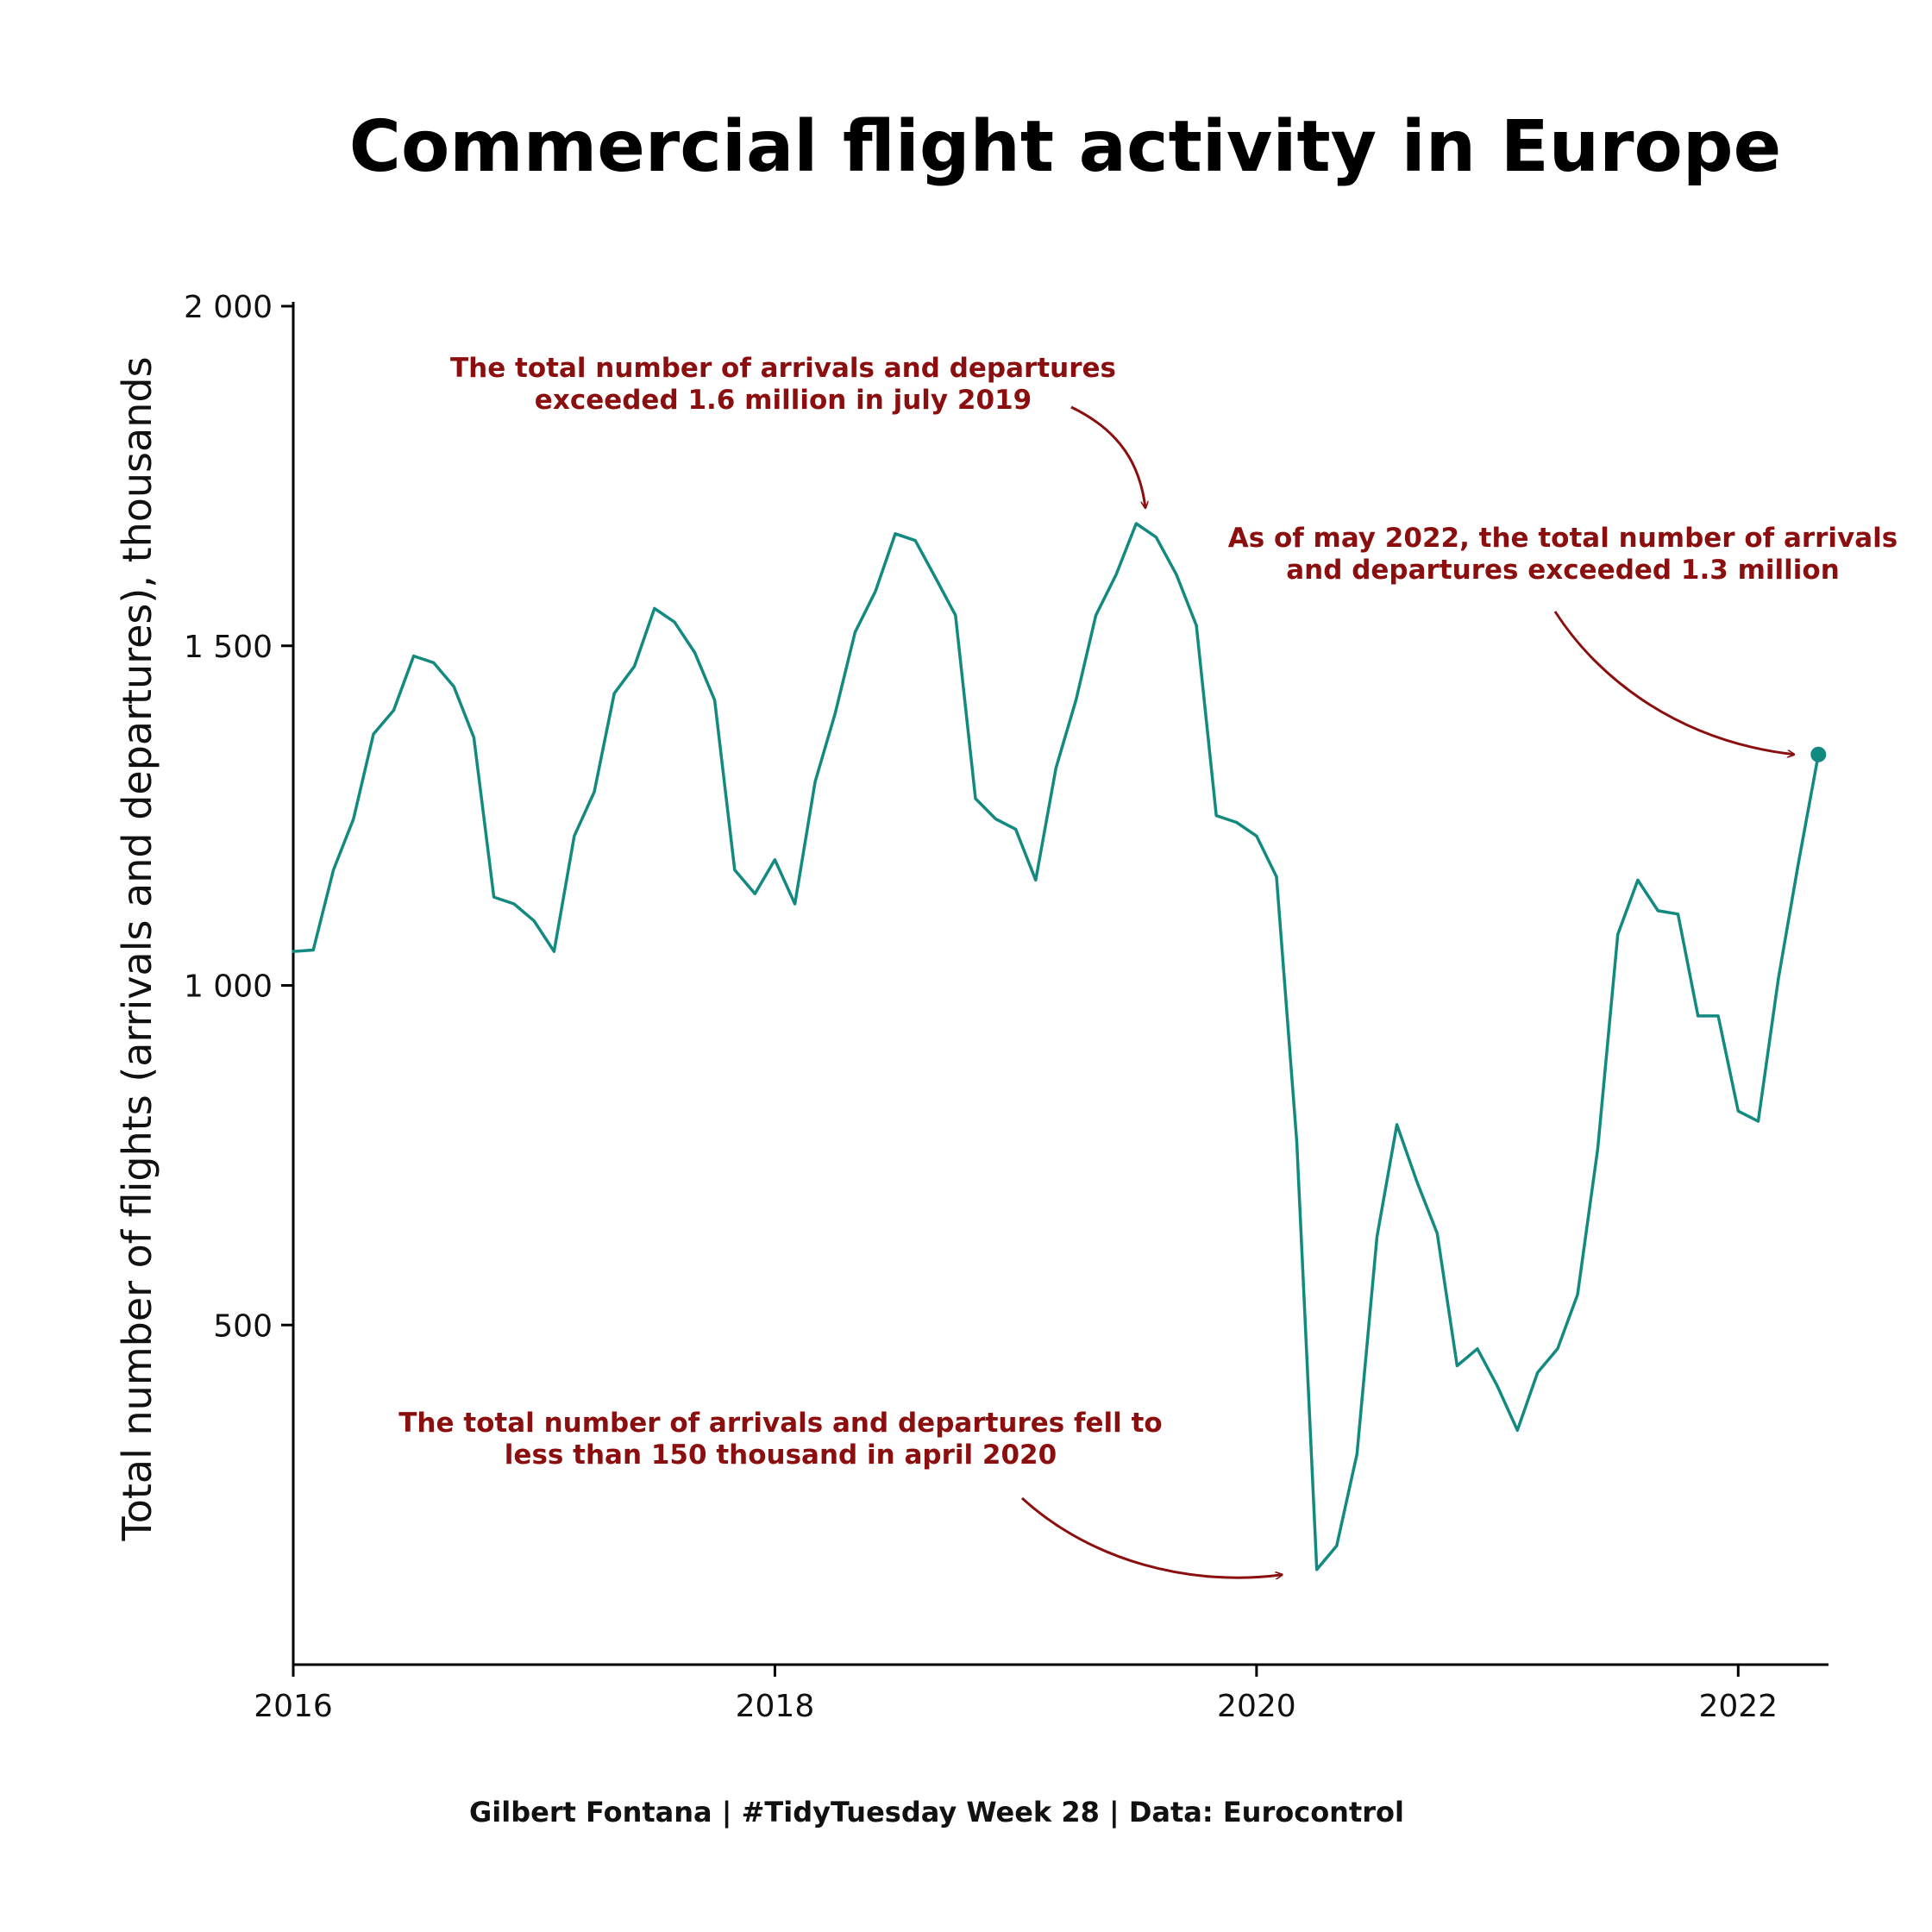  What do you see at coordinates (229, 308) in the screenshot?
I see `y-tick-label: 2 000` at bounding box center [229, 308].